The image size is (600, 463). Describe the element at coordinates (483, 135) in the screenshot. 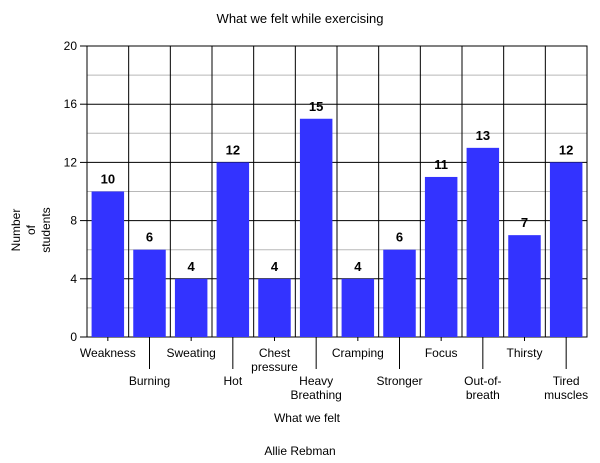

I see `bar-value-label: 13` at that location.